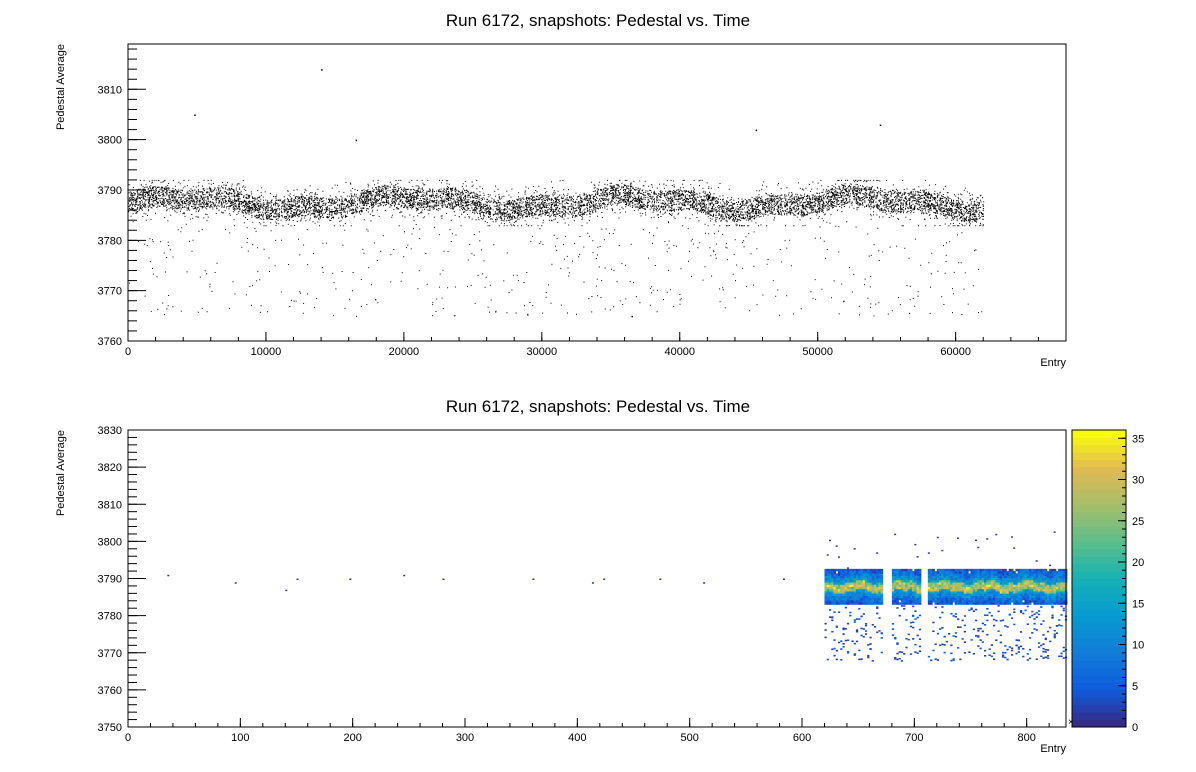 Image resolution: width=1196 pixels, height=772 pixels. Describe the element at coordinates (1099, 664) in the screenshot. I see `colorbar-step` at that location.